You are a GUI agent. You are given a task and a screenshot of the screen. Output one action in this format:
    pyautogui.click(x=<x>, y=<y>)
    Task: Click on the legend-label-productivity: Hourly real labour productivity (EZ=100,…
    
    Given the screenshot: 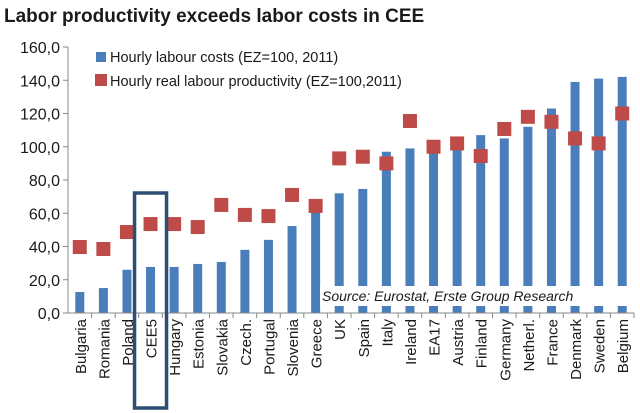 What is the action you would take?
    pyautogui.click(x=256, y=82)
    